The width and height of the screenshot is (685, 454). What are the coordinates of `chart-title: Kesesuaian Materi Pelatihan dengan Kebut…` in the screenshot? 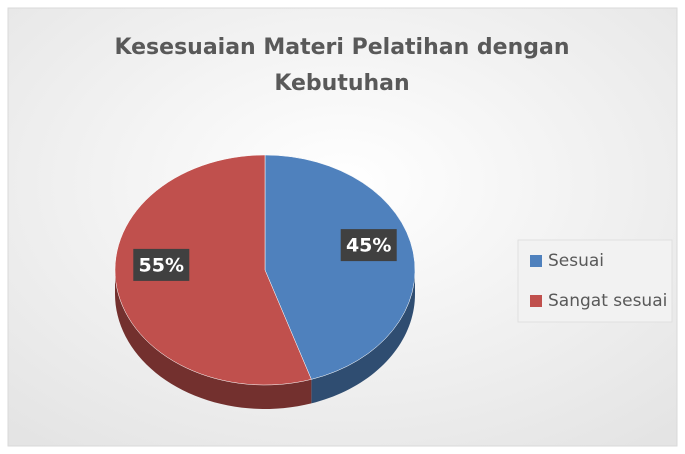 It's located at (342, 65).